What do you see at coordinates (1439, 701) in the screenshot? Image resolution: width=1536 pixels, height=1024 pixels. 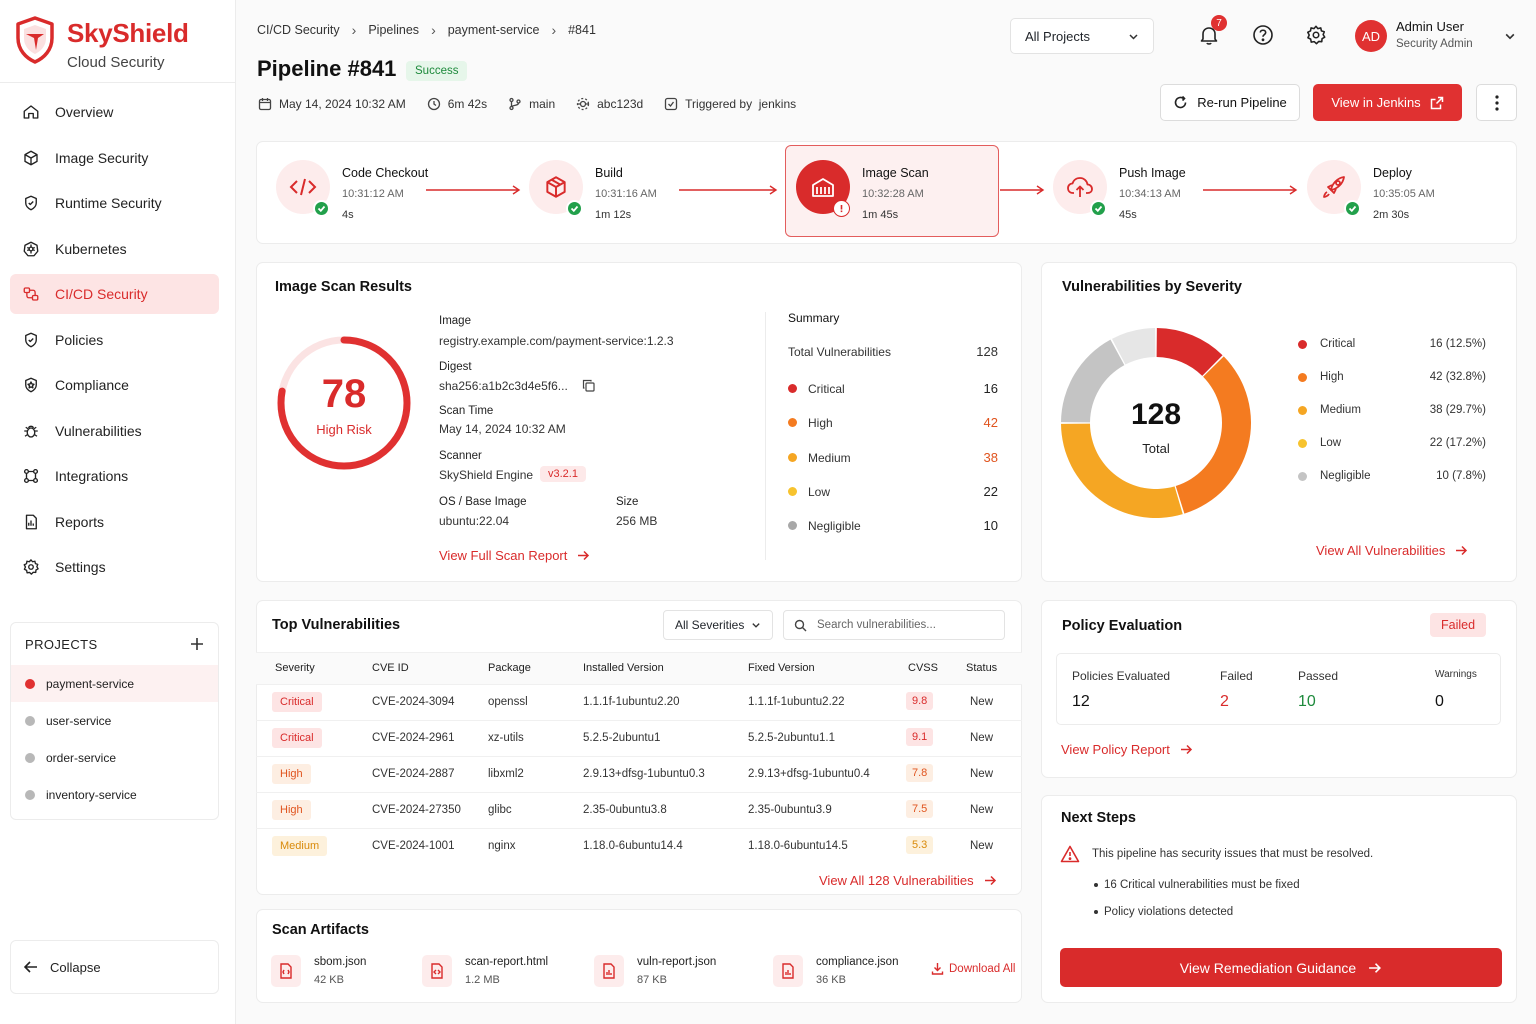 I see `policies-warnings-value: 0` at bounding box center [1439, 701].